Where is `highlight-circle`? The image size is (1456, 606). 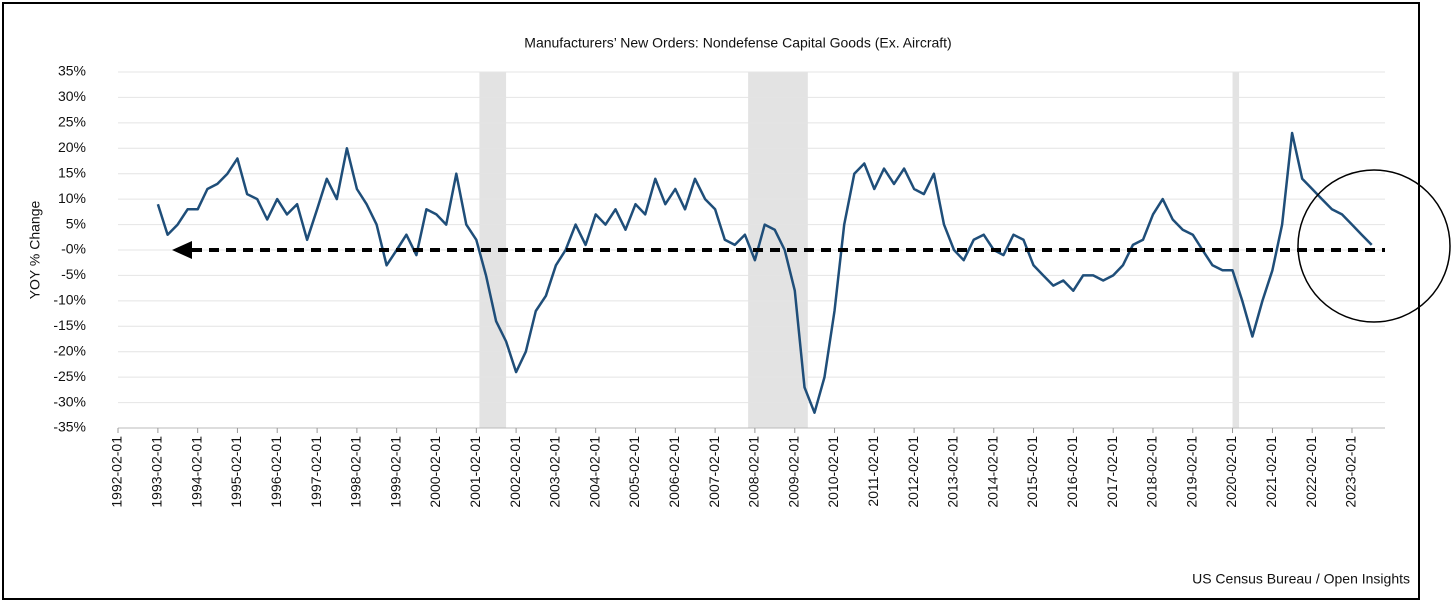 highlight-circle is located at coordinates (1374, 246).